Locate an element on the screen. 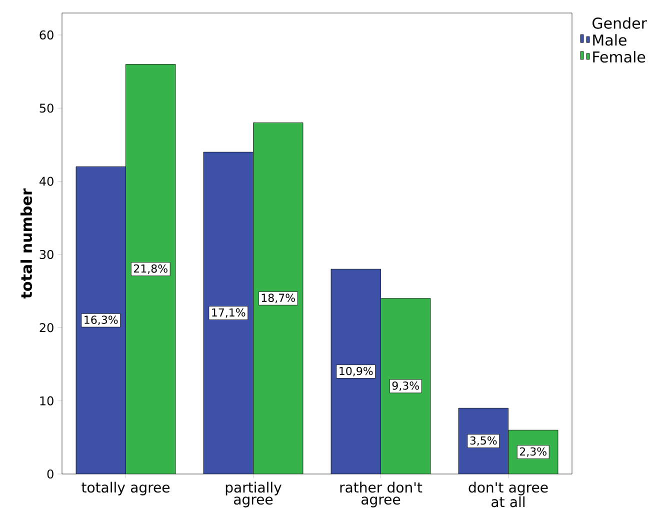  annotation: 18,7% is located at coordinates (278, 299).